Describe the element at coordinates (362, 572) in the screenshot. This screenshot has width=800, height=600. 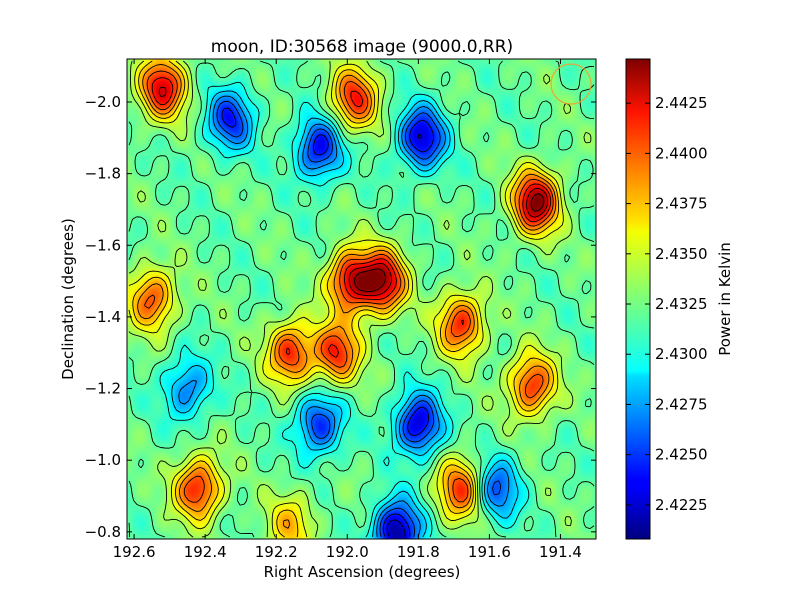
I see `x-axis-label: Right Ascension (degrees)` at that location.